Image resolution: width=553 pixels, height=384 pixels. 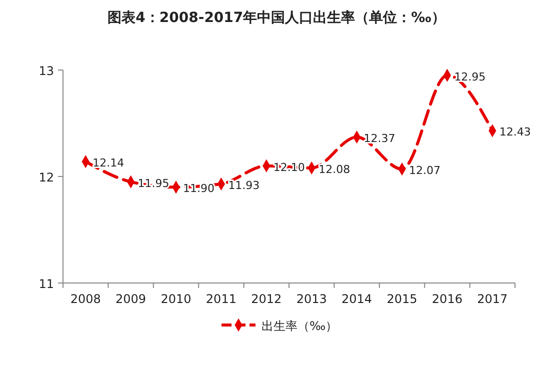 What do you see at coordinates (447, 299) in the screenshot?
I see `x-tick-label: 2016` at bounding box center [447, 299].